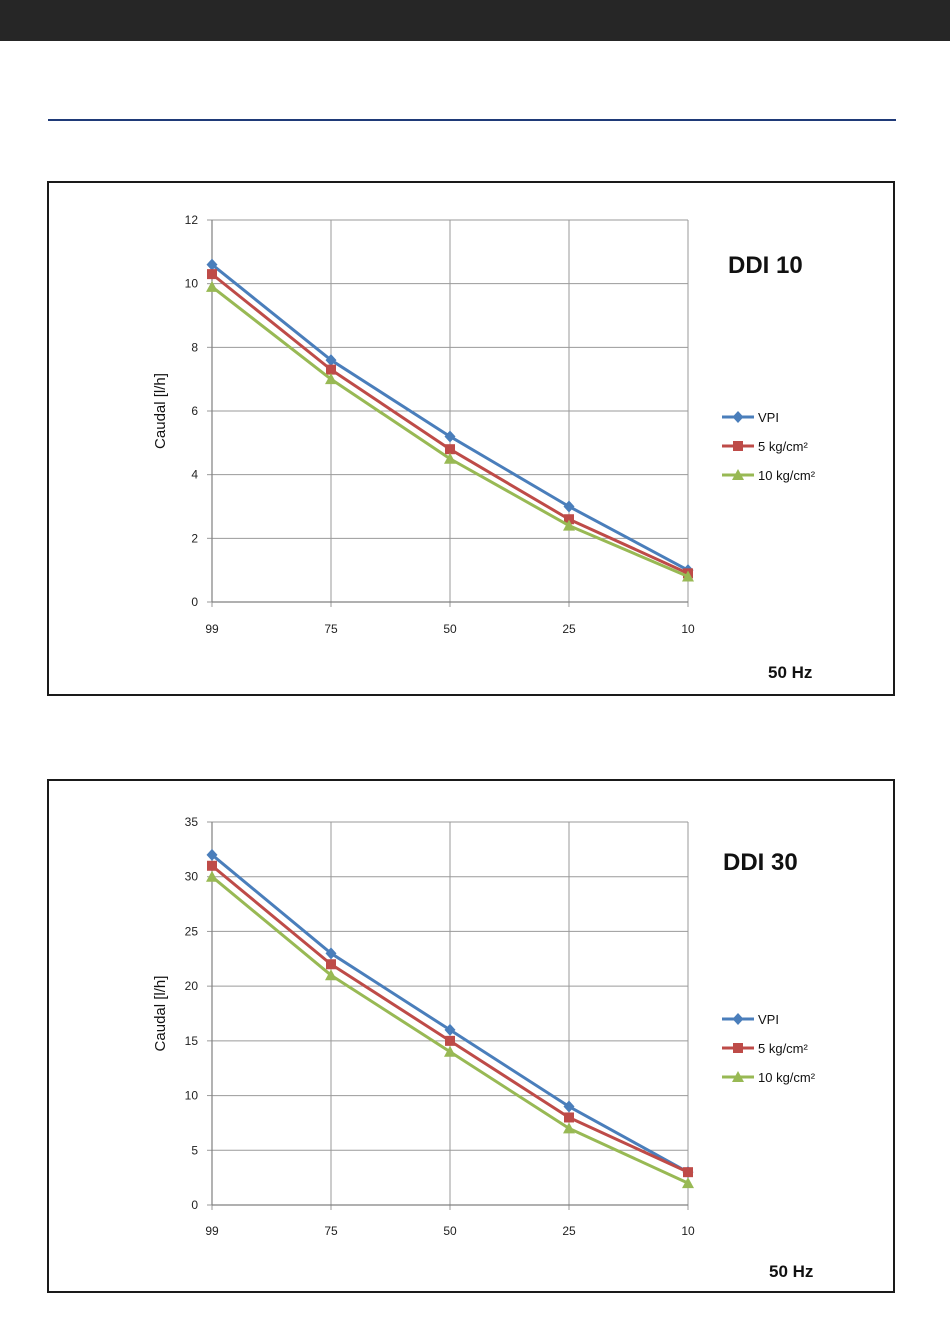  What do you see at coordinates (760, 862) in the screenshot?
I see `chart-title: DDI 30` at bounding box center [760, 862].